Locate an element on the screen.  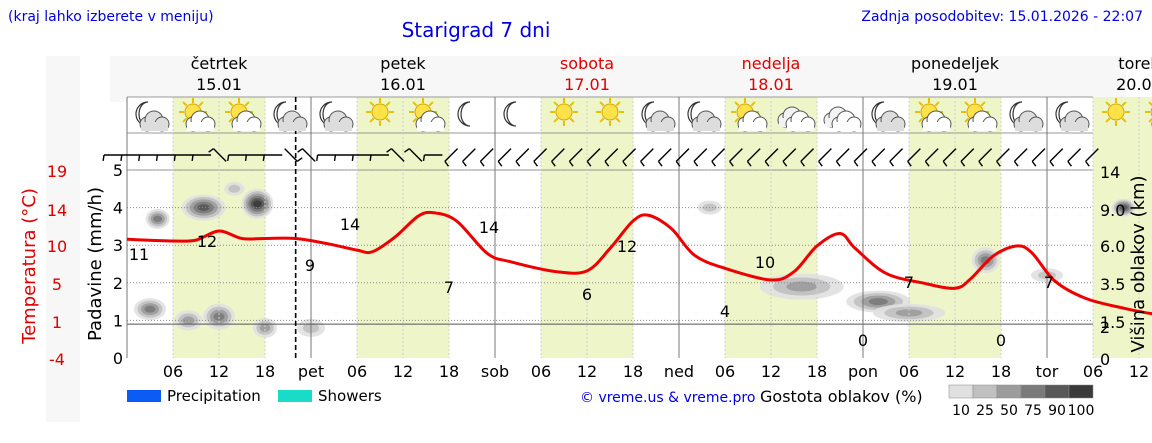
hour-tick-label: 12 is located at coordinates (219, 371).